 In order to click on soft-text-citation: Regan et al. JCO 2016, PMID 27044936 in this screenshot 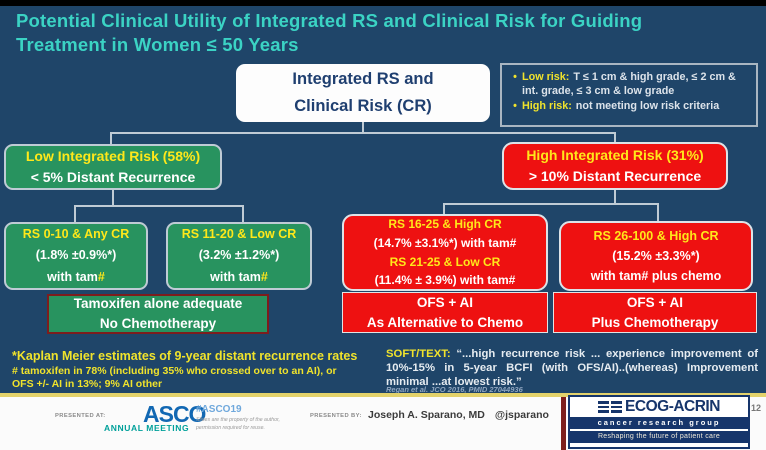, I will do `click(454, 389)`.